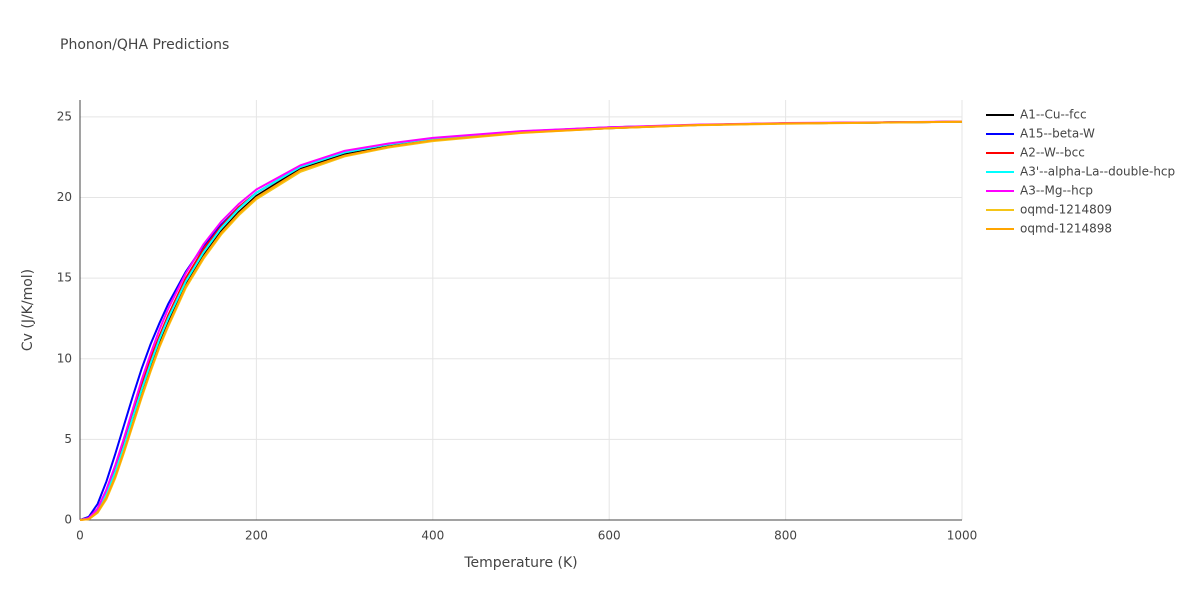 The image size is (1200, 600). Describe the element at coordinates (1057, 134) in the screenshot. I see `legend-label: A15--beta-W` at that location.